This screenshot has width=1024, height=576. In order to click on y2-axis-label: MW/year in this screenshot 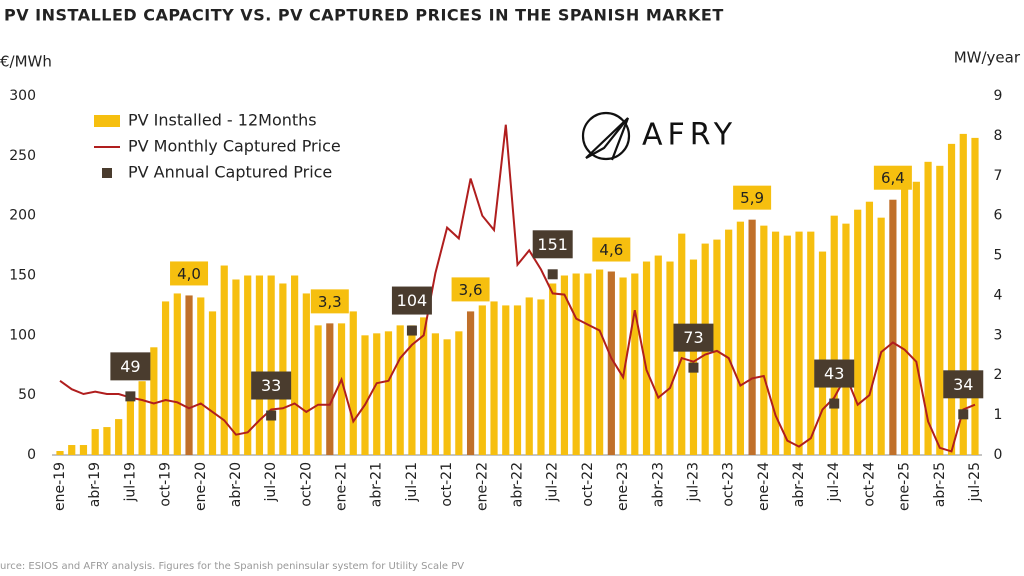, I will do `click(987, 58)`.